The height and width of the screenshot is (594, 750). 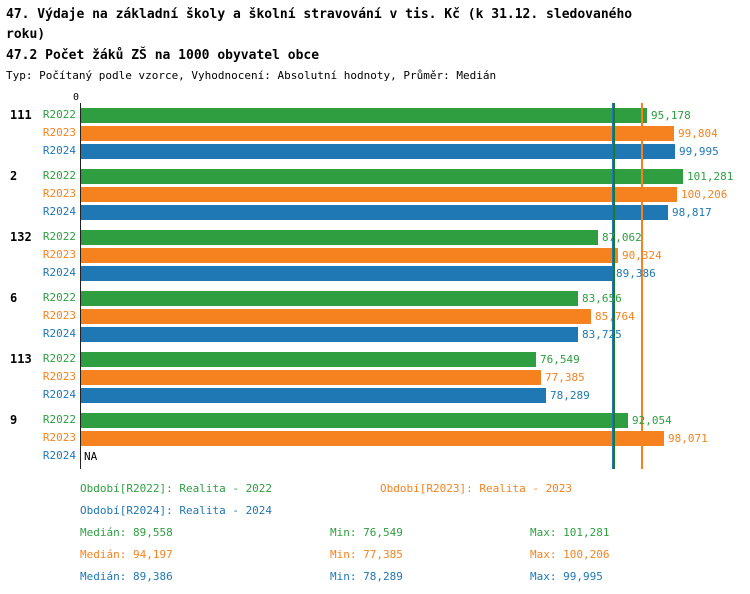 What do you see at coordinates (126, 533) in the screenshot?
I see `stat-median-r2022: Medián: 89,558` at bounding box center [126, 533].